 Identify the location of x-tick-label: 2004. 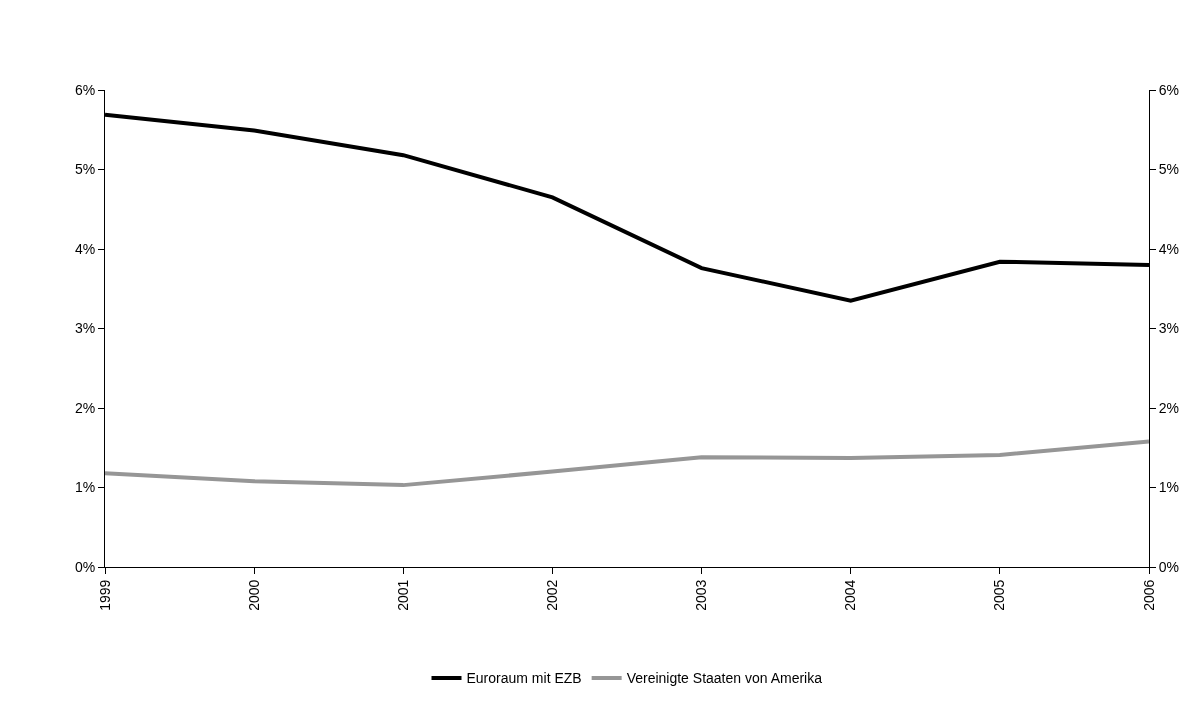
(850, 595).